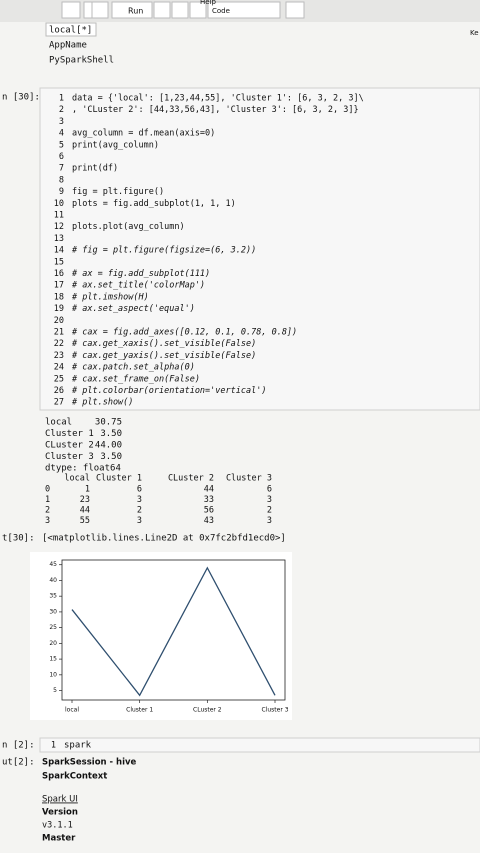  I want to click on line-number: 25, so click(59, 379).